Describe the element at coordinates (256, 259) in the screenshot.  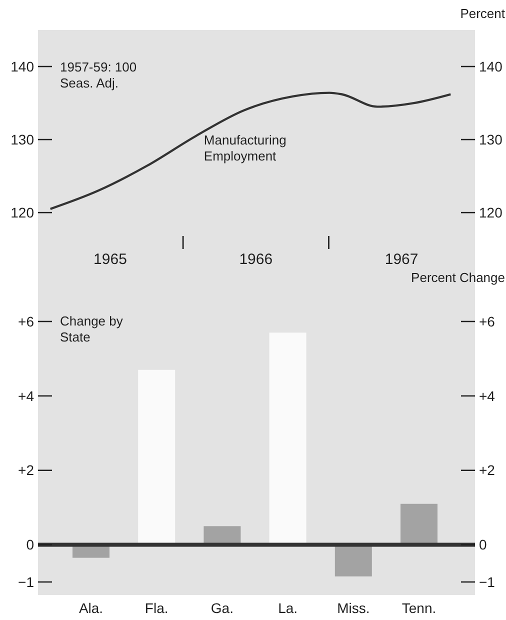
I see `x-tick-label: 1966` at that location.